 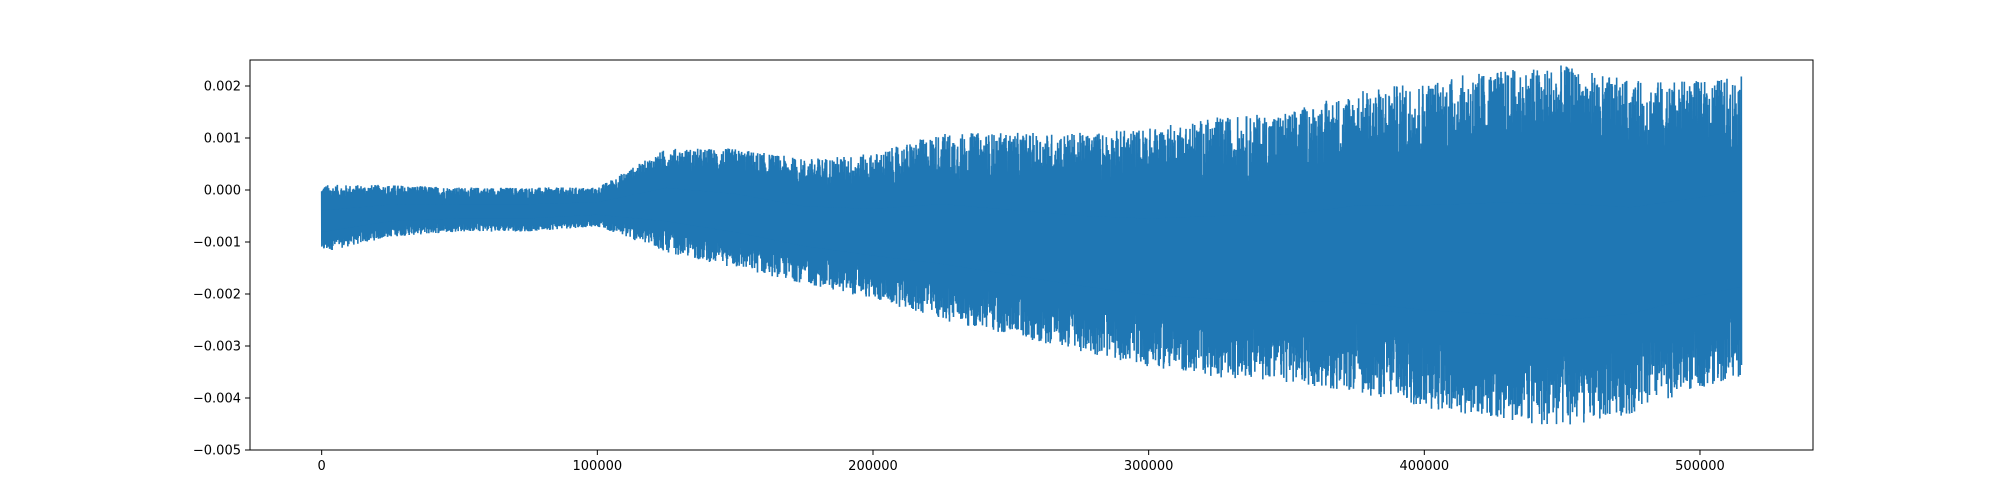 I want to click on y-tick-label: 0.002, so click(x=222, y=87).